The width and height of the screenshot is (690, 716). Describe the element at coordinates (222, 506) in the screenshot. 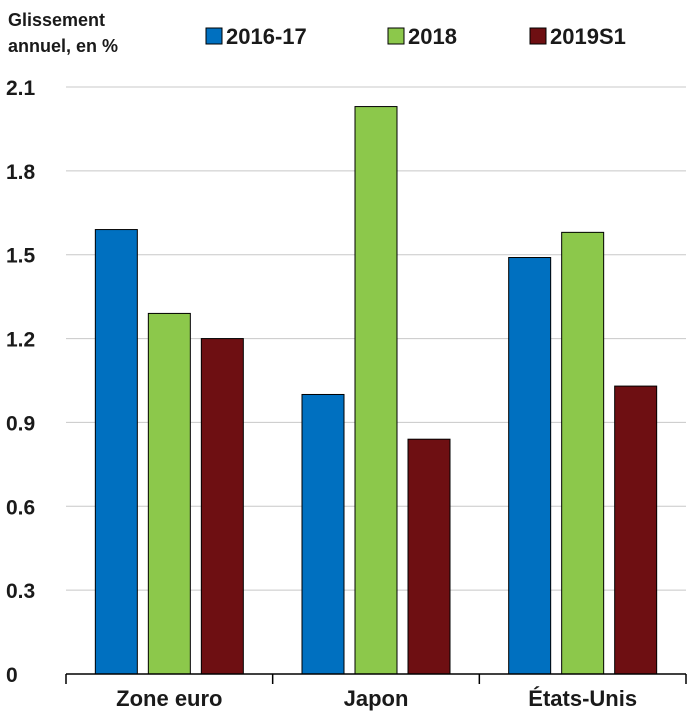

I see `bar-2019S1-Zone euro` at that location.